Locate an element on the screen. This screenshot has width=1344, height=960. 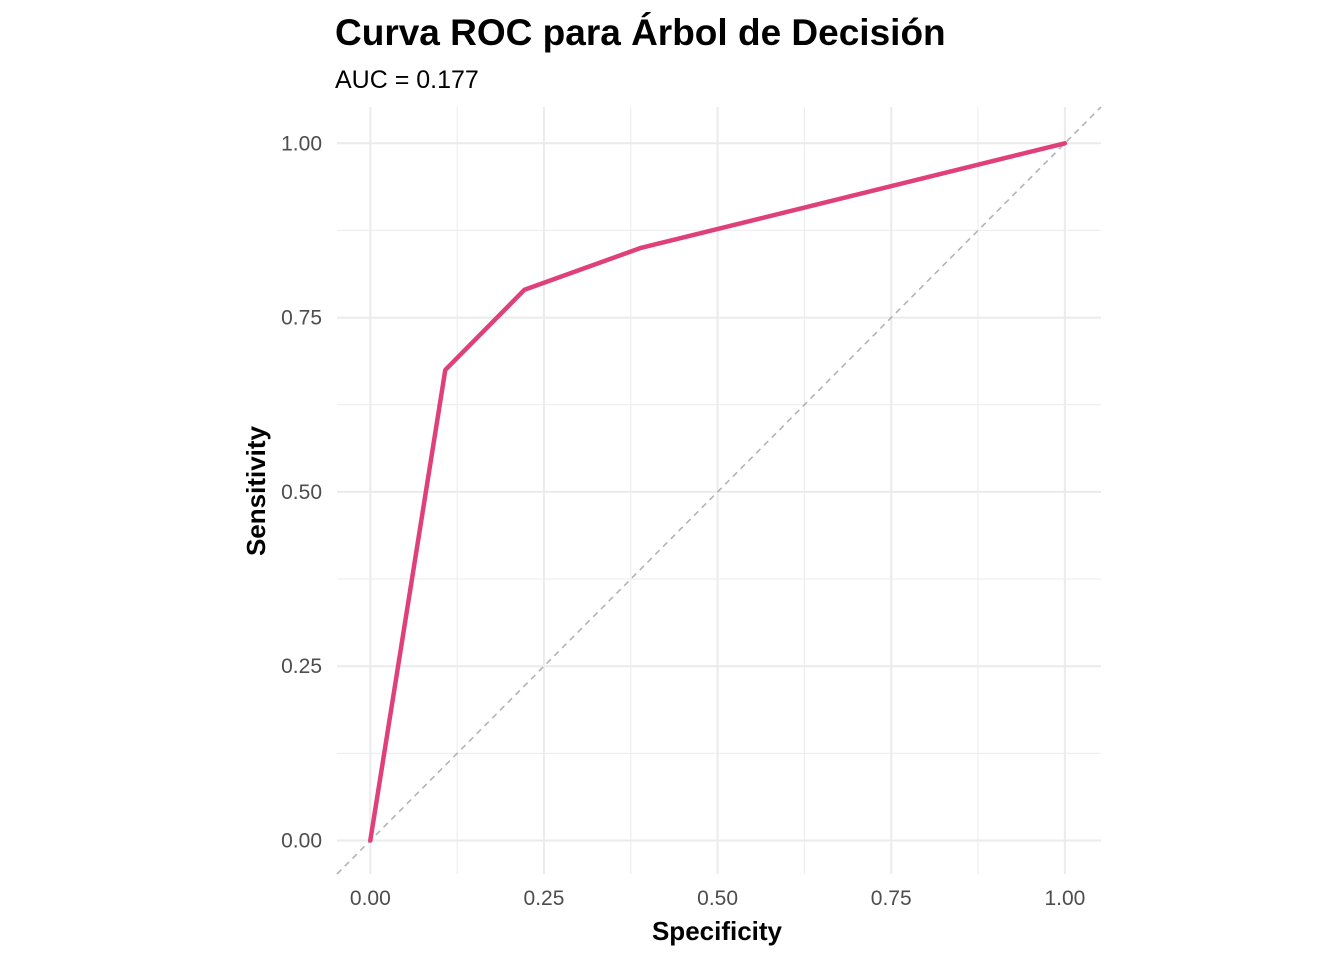
x-axis-ticks: 0.00 0.25 0.50 0.75 1.00 is located at coordinates (717, 898).